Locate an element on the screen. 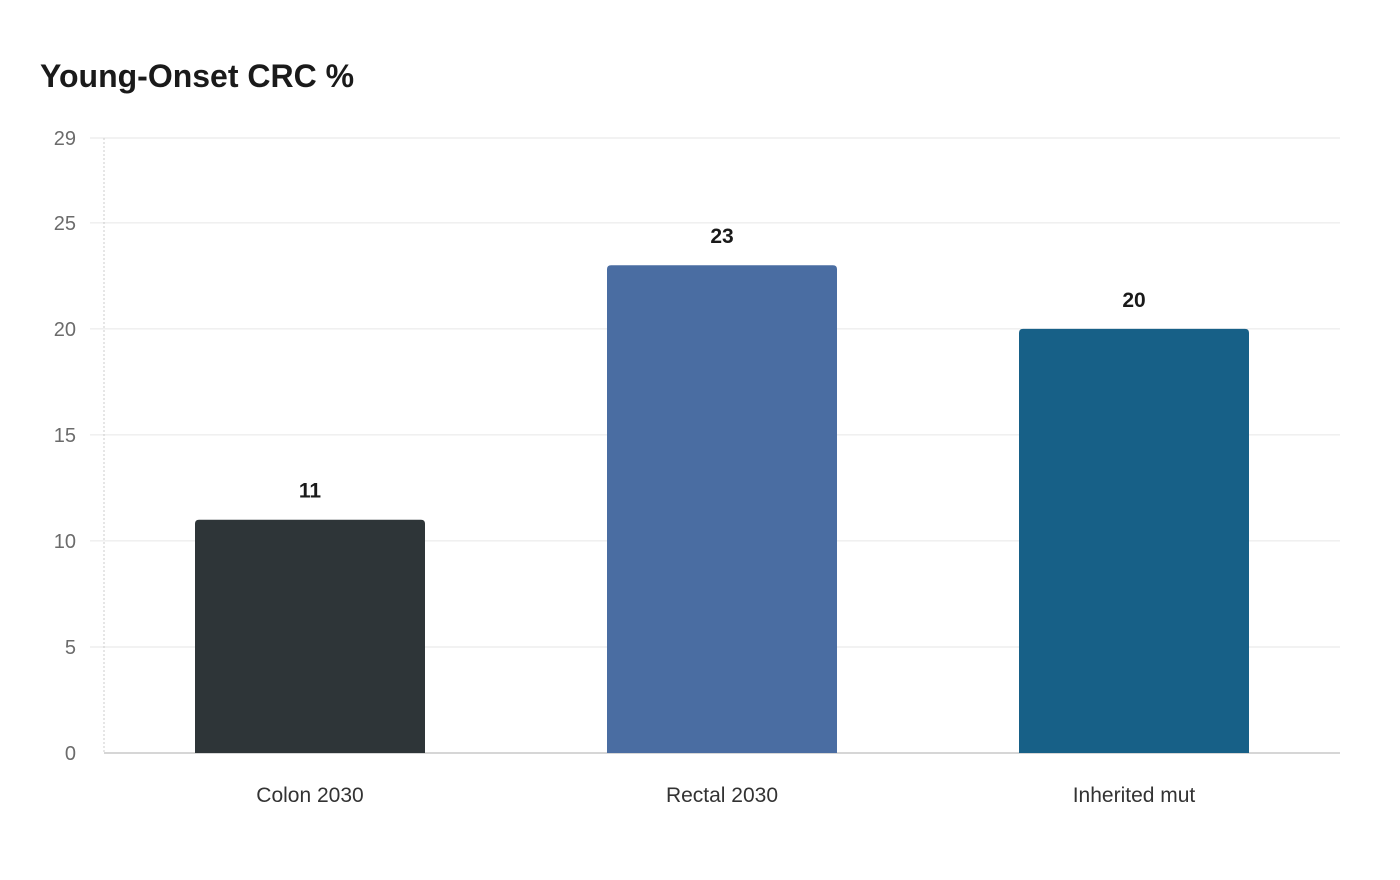  y-tick-label: 10 is located at coordinates (65, 542).